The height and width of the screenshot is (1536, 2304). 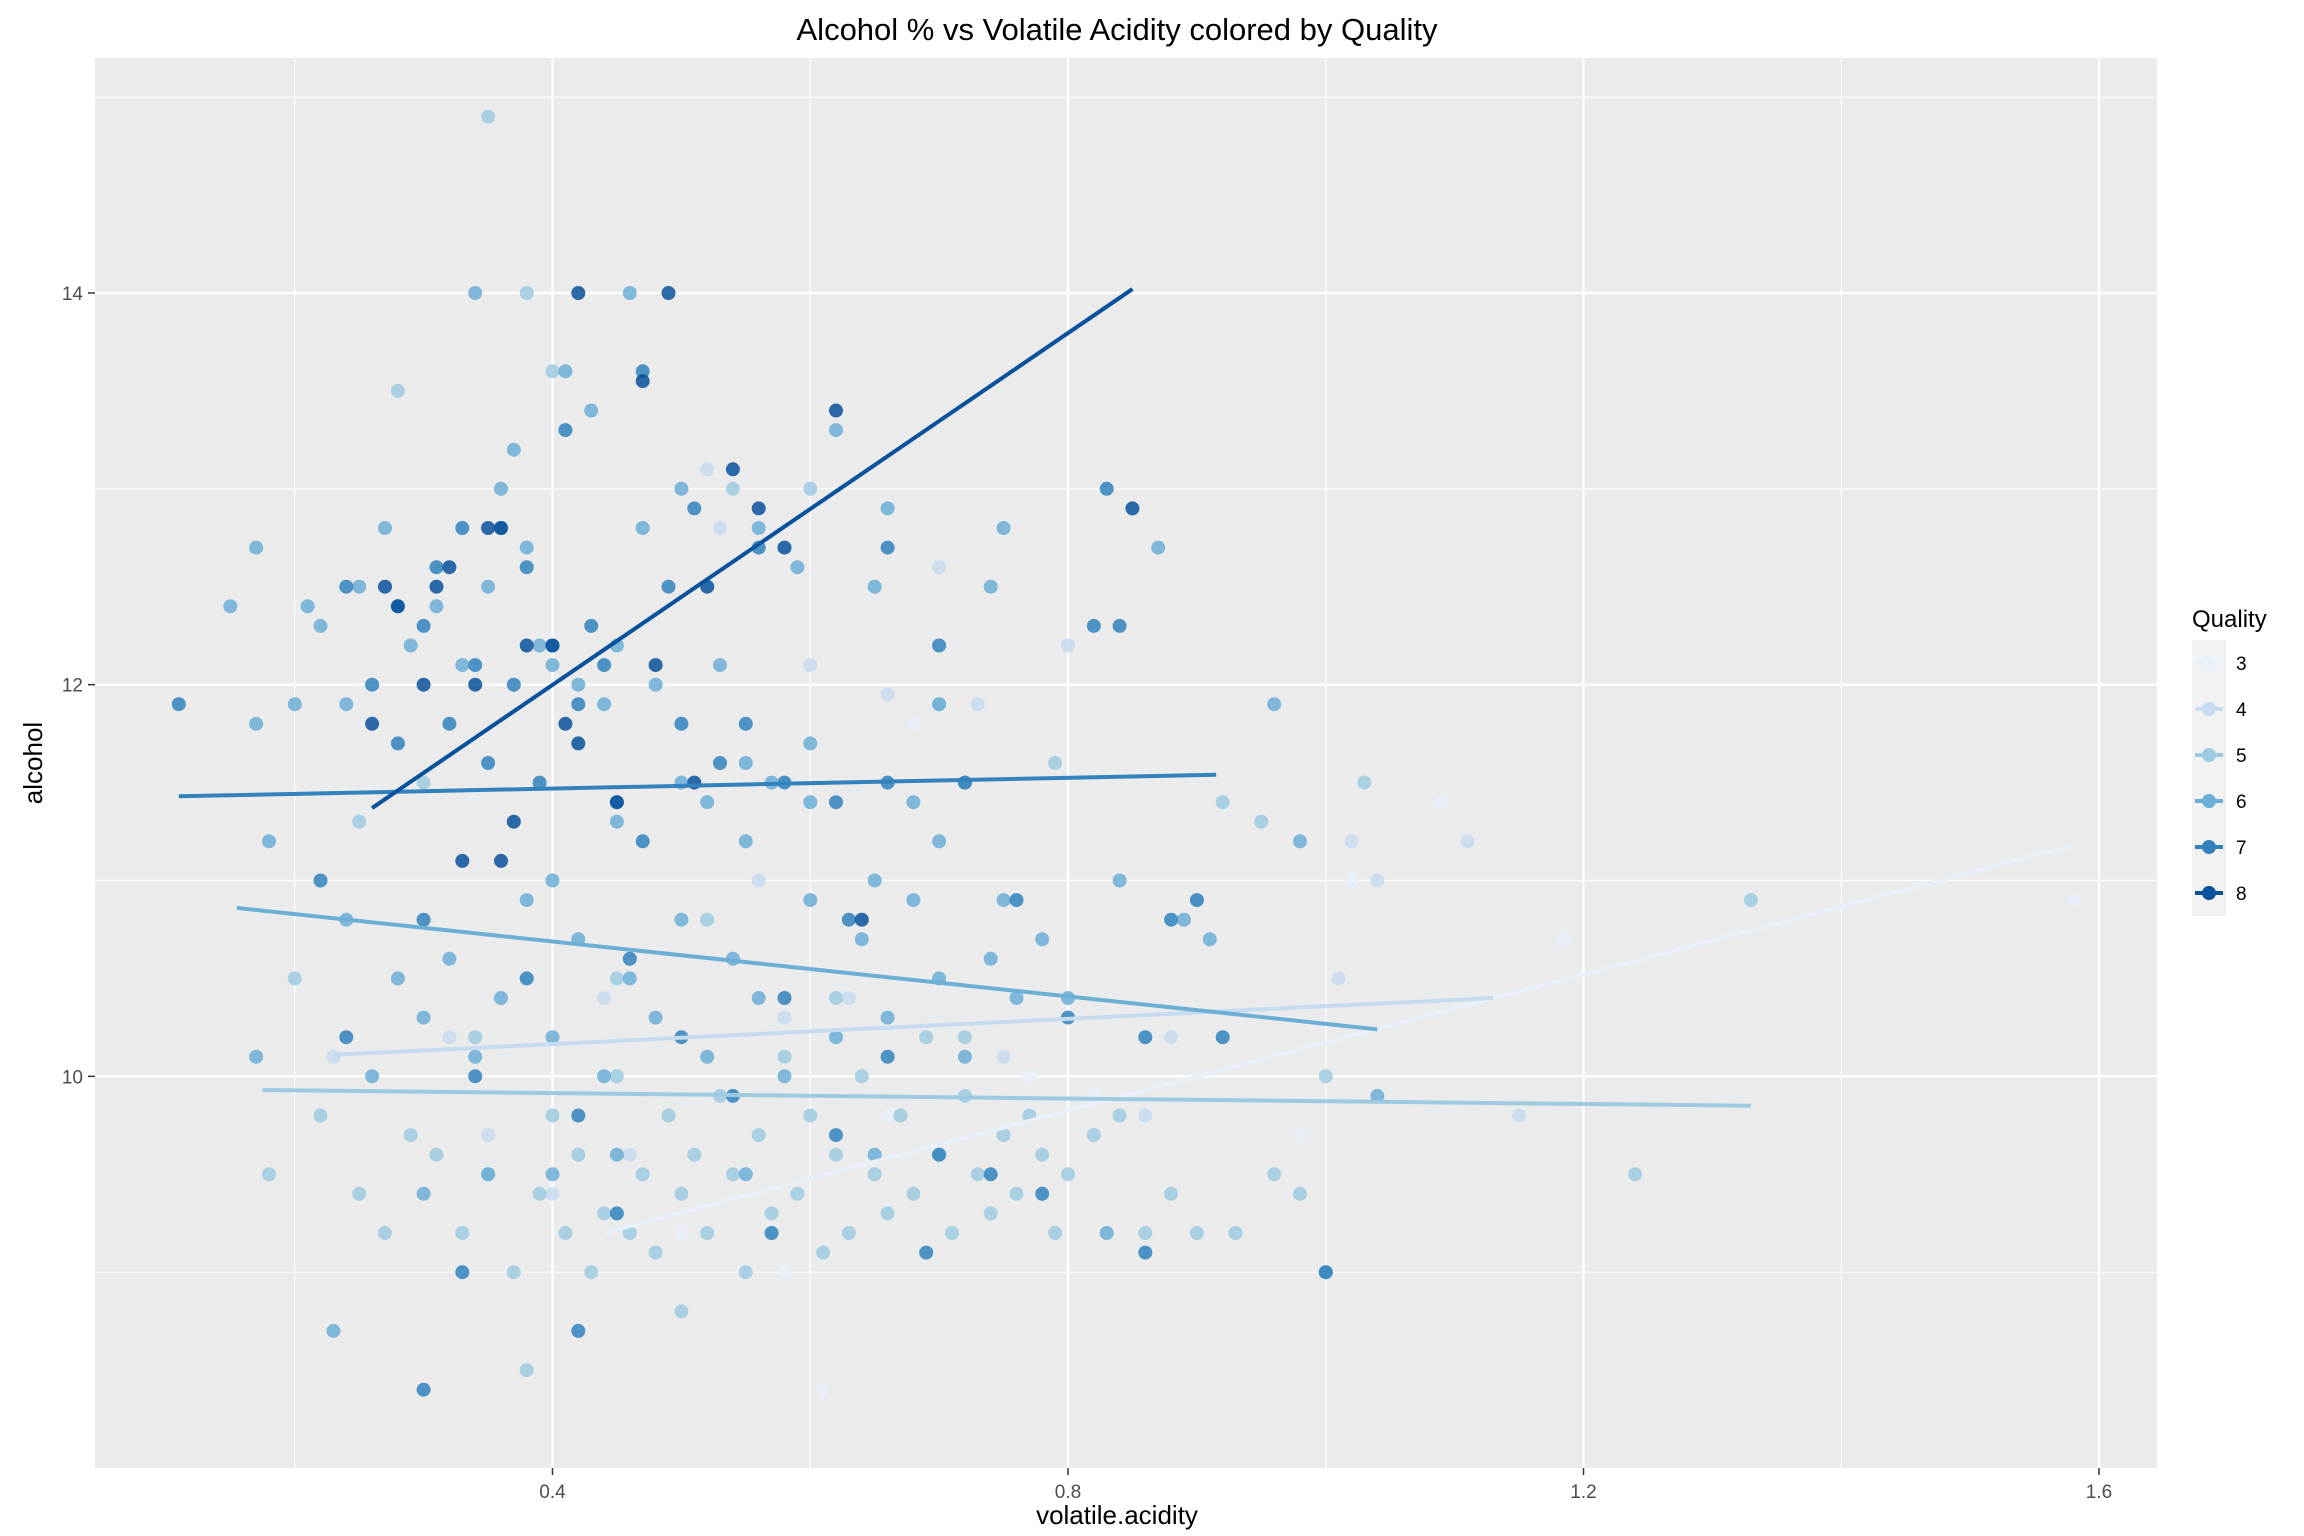 What do you see at coordinates (1583, 1492) in the screenshot?
I see `x-tick-label: 1.2` at bounding box center [1583, 1492].